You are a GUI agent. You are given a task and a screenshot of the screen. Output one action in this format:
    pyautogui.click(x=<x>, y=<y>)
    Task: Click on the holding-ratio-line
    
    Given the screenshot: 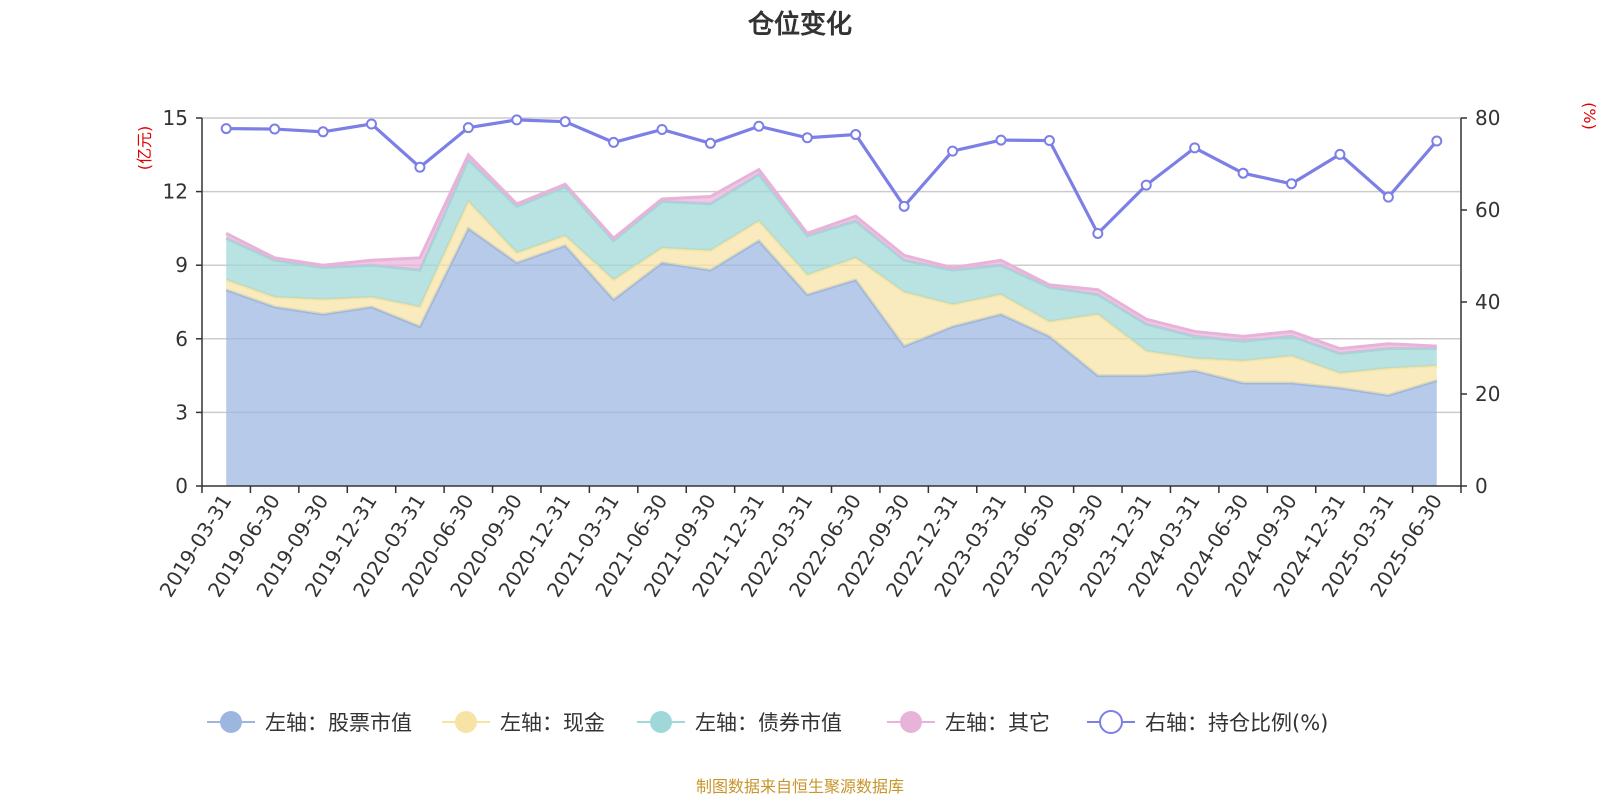 What is the action you would take?
    pyautogui.click(x=832, y=177)
    